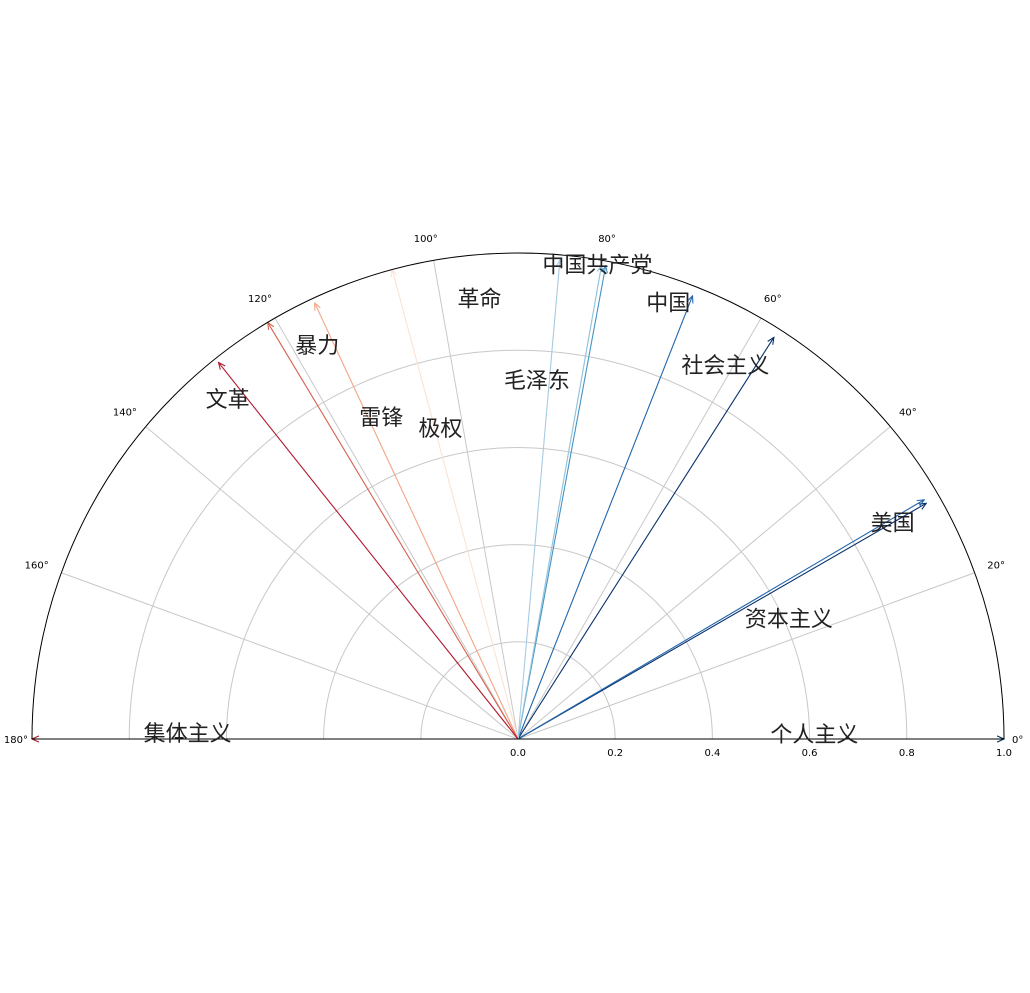  I want to click on angle-tick-label: 0°, so click(1017, 740).